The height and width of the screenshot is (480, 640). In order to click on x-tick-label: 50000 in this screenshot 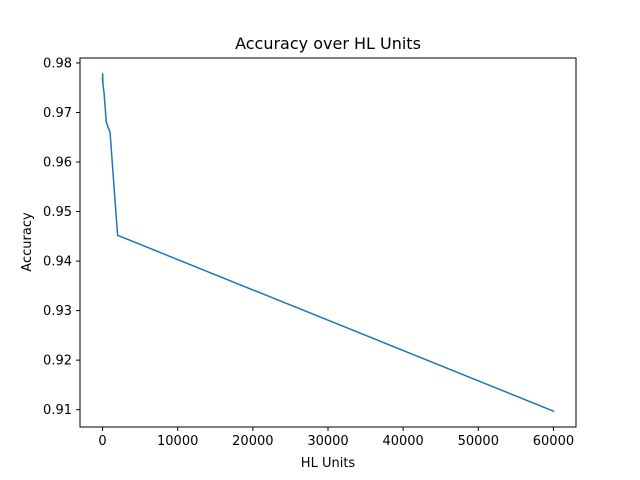, I will do `click(478, 441)`.